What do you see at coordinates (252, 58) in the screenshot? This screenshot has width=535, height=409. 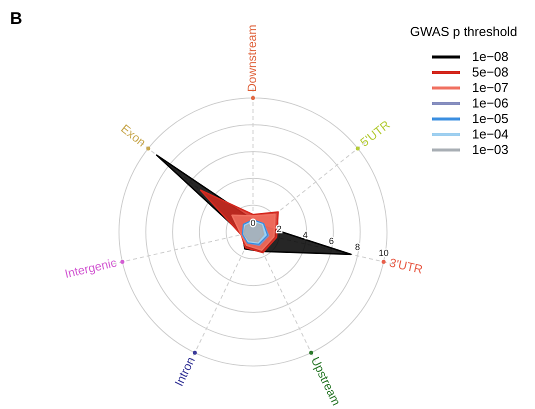 I see `spoke-label: Downstream` at bounding box center [252, 58].